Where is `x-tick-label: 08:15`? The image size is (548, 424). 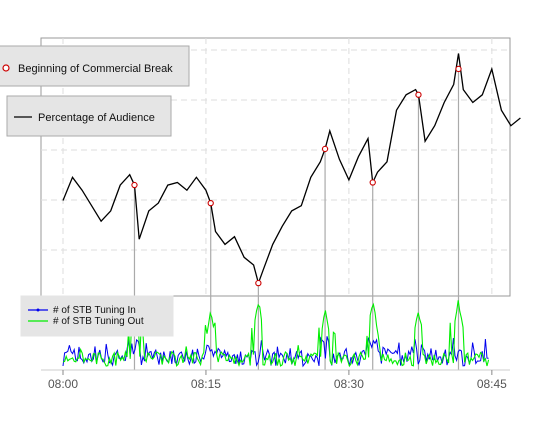 x-tick-label: 08:15 is located at coordinates (206, 384).